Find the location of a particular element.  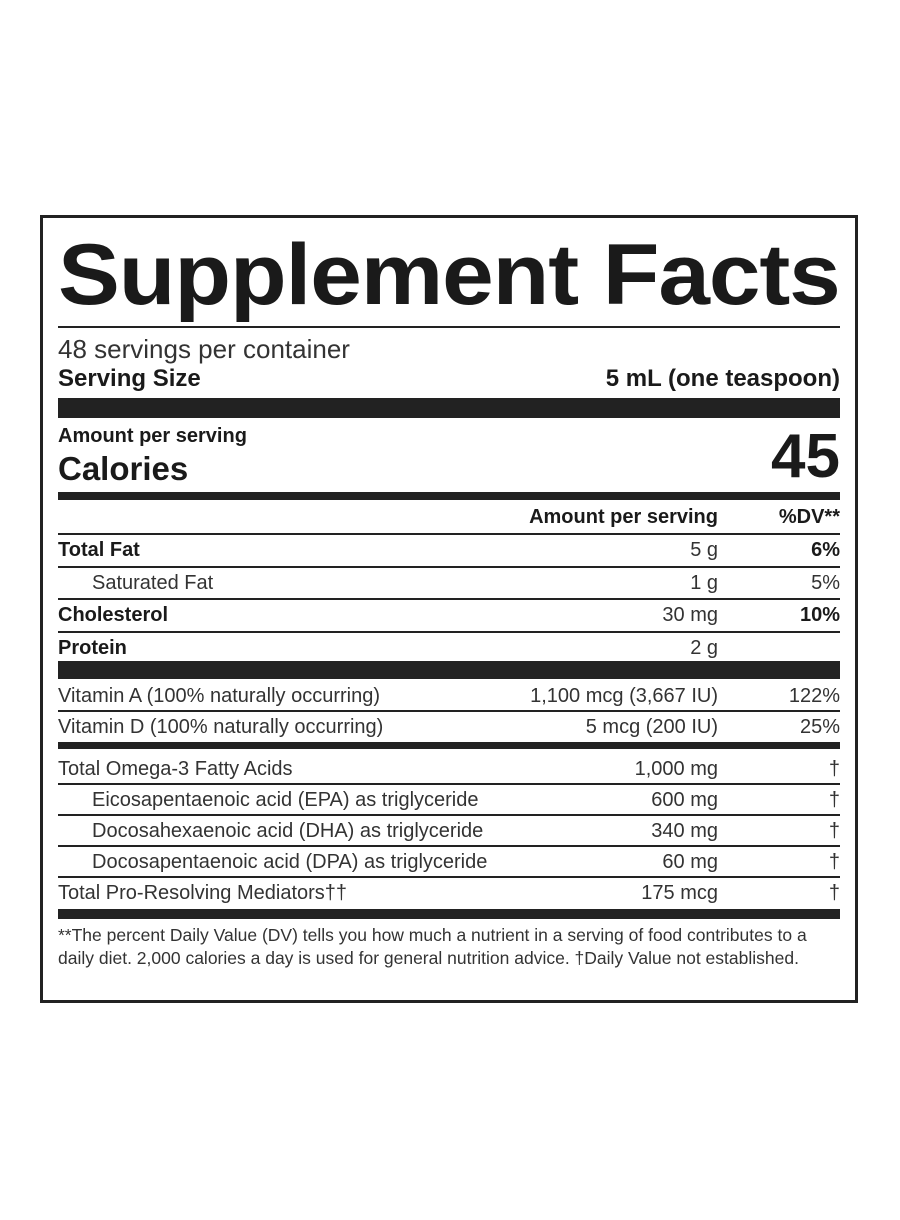

nutrient-amount: 175 mcg is located at coordinates (679, 893).